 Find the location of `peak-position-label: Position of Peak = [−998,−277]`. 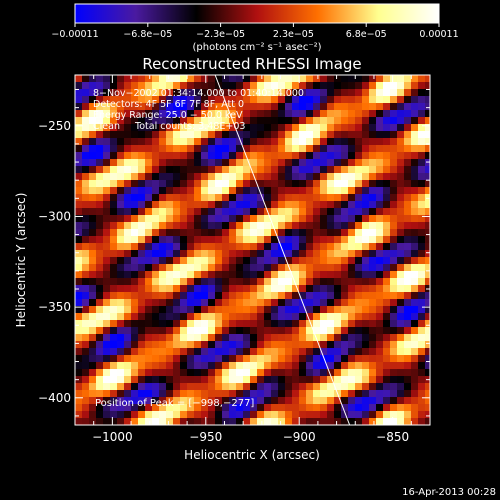

peak-position-label: Position of Peak = [−998,−277] is located at coordinates (174, 403).